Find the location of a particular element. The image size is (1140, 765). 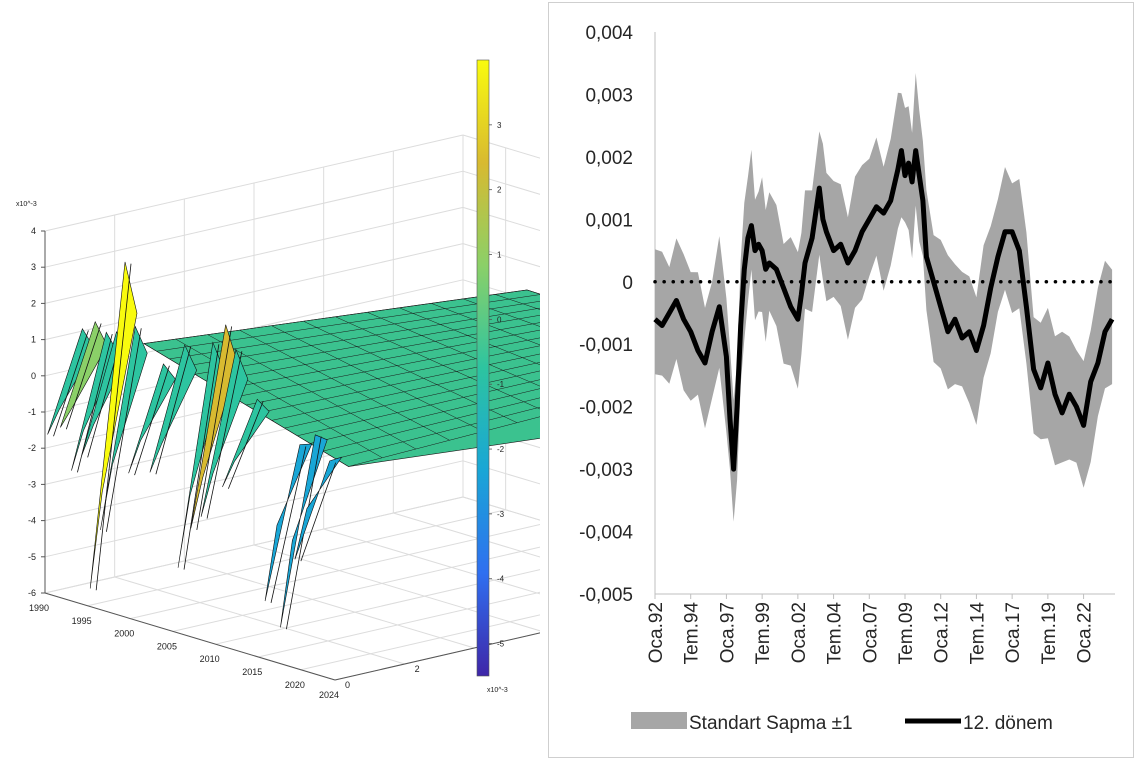

line-y-tick-label: -0,002 is located at coordinates (606, 408).